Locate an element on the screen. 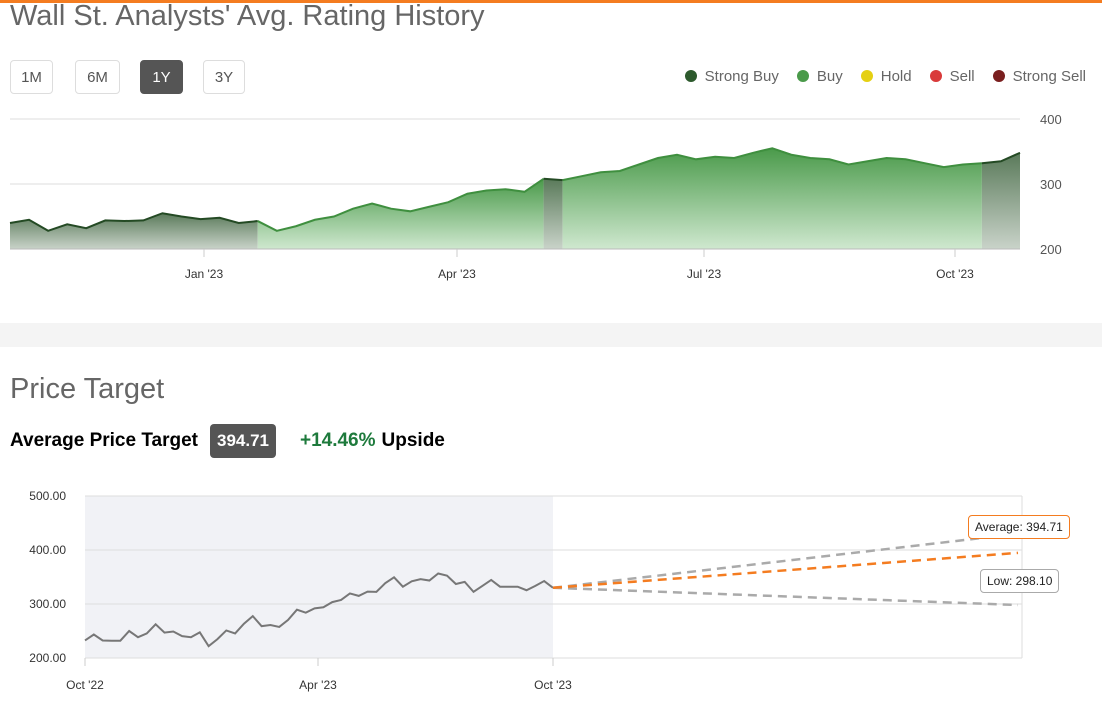 The image size is (1102, 713). history-shade is located at coordinates (319, 577).